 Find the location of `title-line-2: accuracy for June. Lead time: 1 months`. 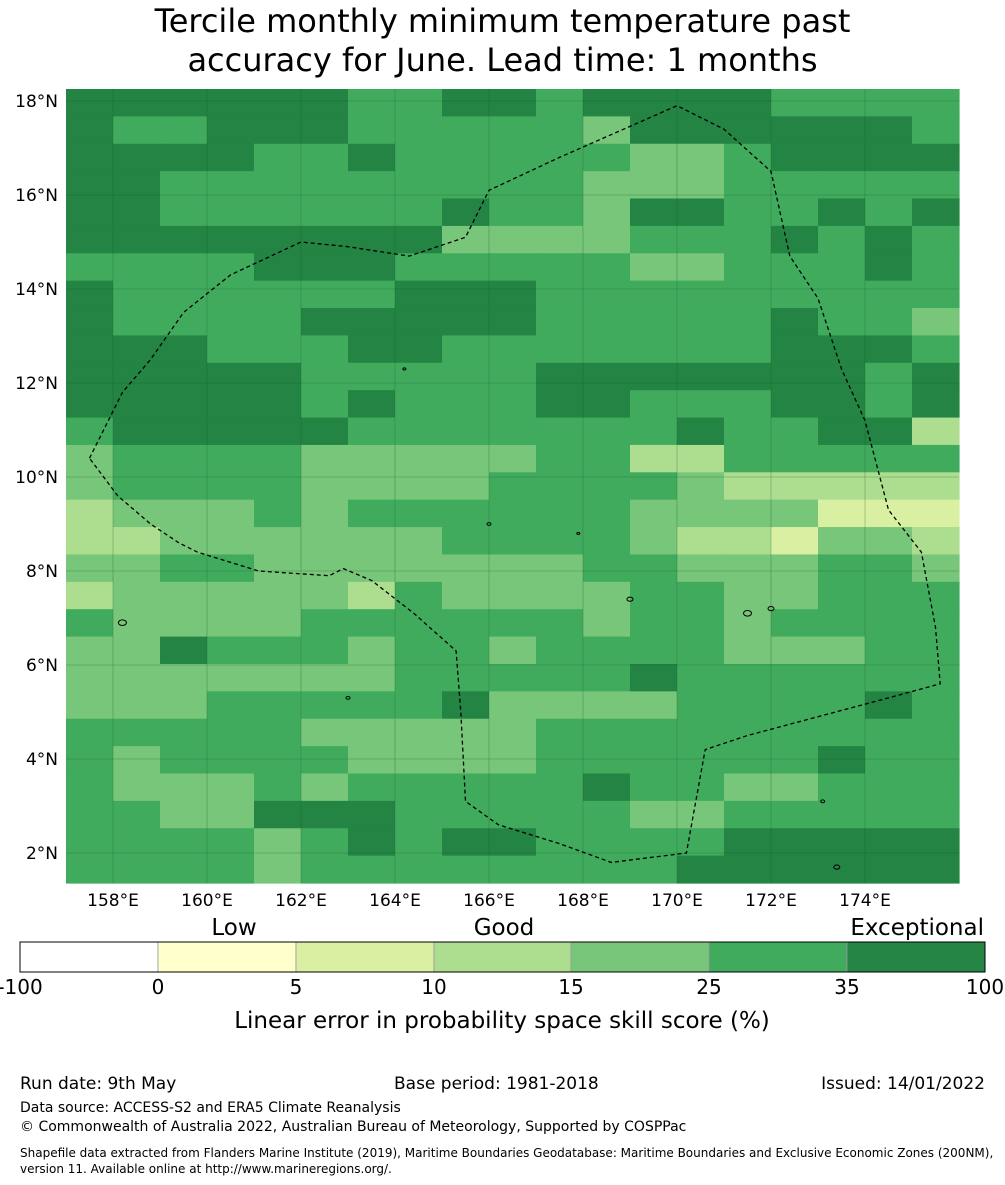

title-line-2: accuracy for June. Lead time: 1 months is located at coordinates (502, 60).